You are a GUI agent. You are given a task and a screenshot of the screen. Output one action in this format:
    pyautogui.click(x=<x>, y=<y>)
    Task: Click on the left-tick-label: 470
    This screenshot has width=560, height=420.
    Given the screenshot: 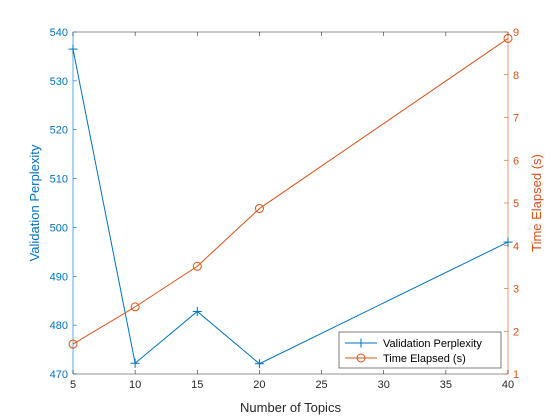 What is the action you would take?
    pyautogui.click(x=59, y=375)
    